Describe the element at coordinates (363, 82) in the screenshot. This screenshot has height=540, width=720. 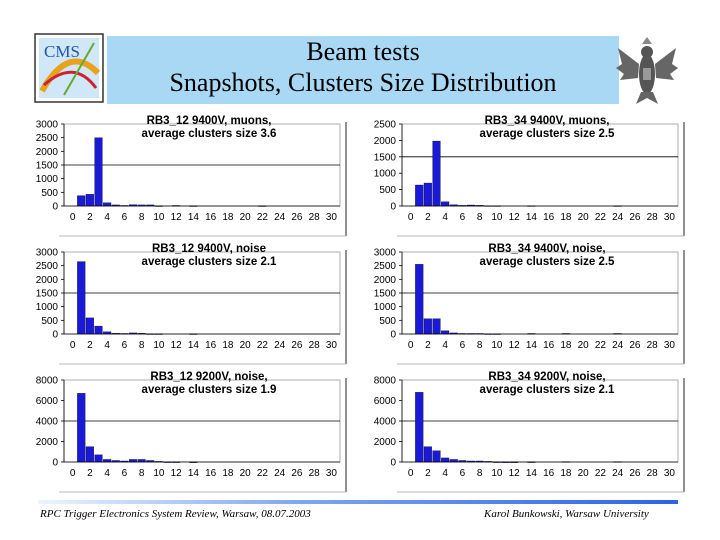
I see `title-line-2: Snapshots, Clusters Size Distribution` at that location.